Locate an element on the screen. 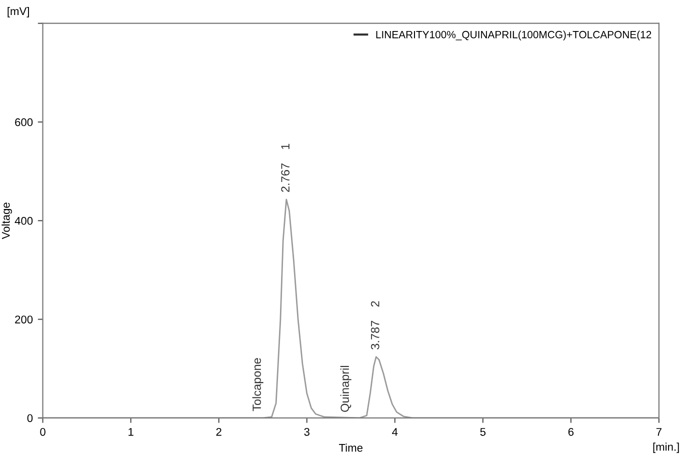 This screenshot has width=690, height=467. annotation: Quinapril is located at coordinates (346, 389).